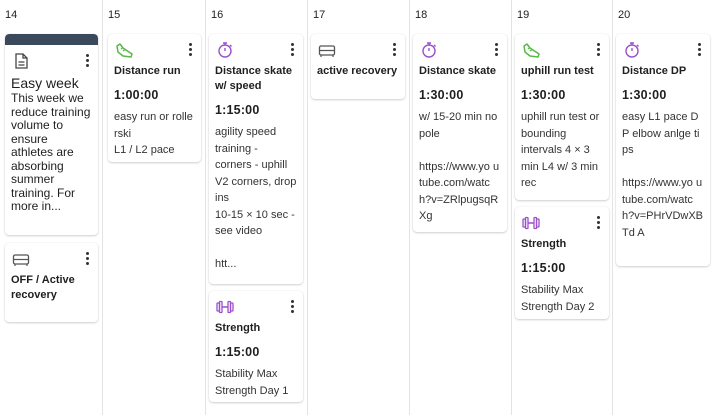  What do you see at coordinates (21, 61) in the screenshot?
I see `note-icon` at bounding box center [21, 61].